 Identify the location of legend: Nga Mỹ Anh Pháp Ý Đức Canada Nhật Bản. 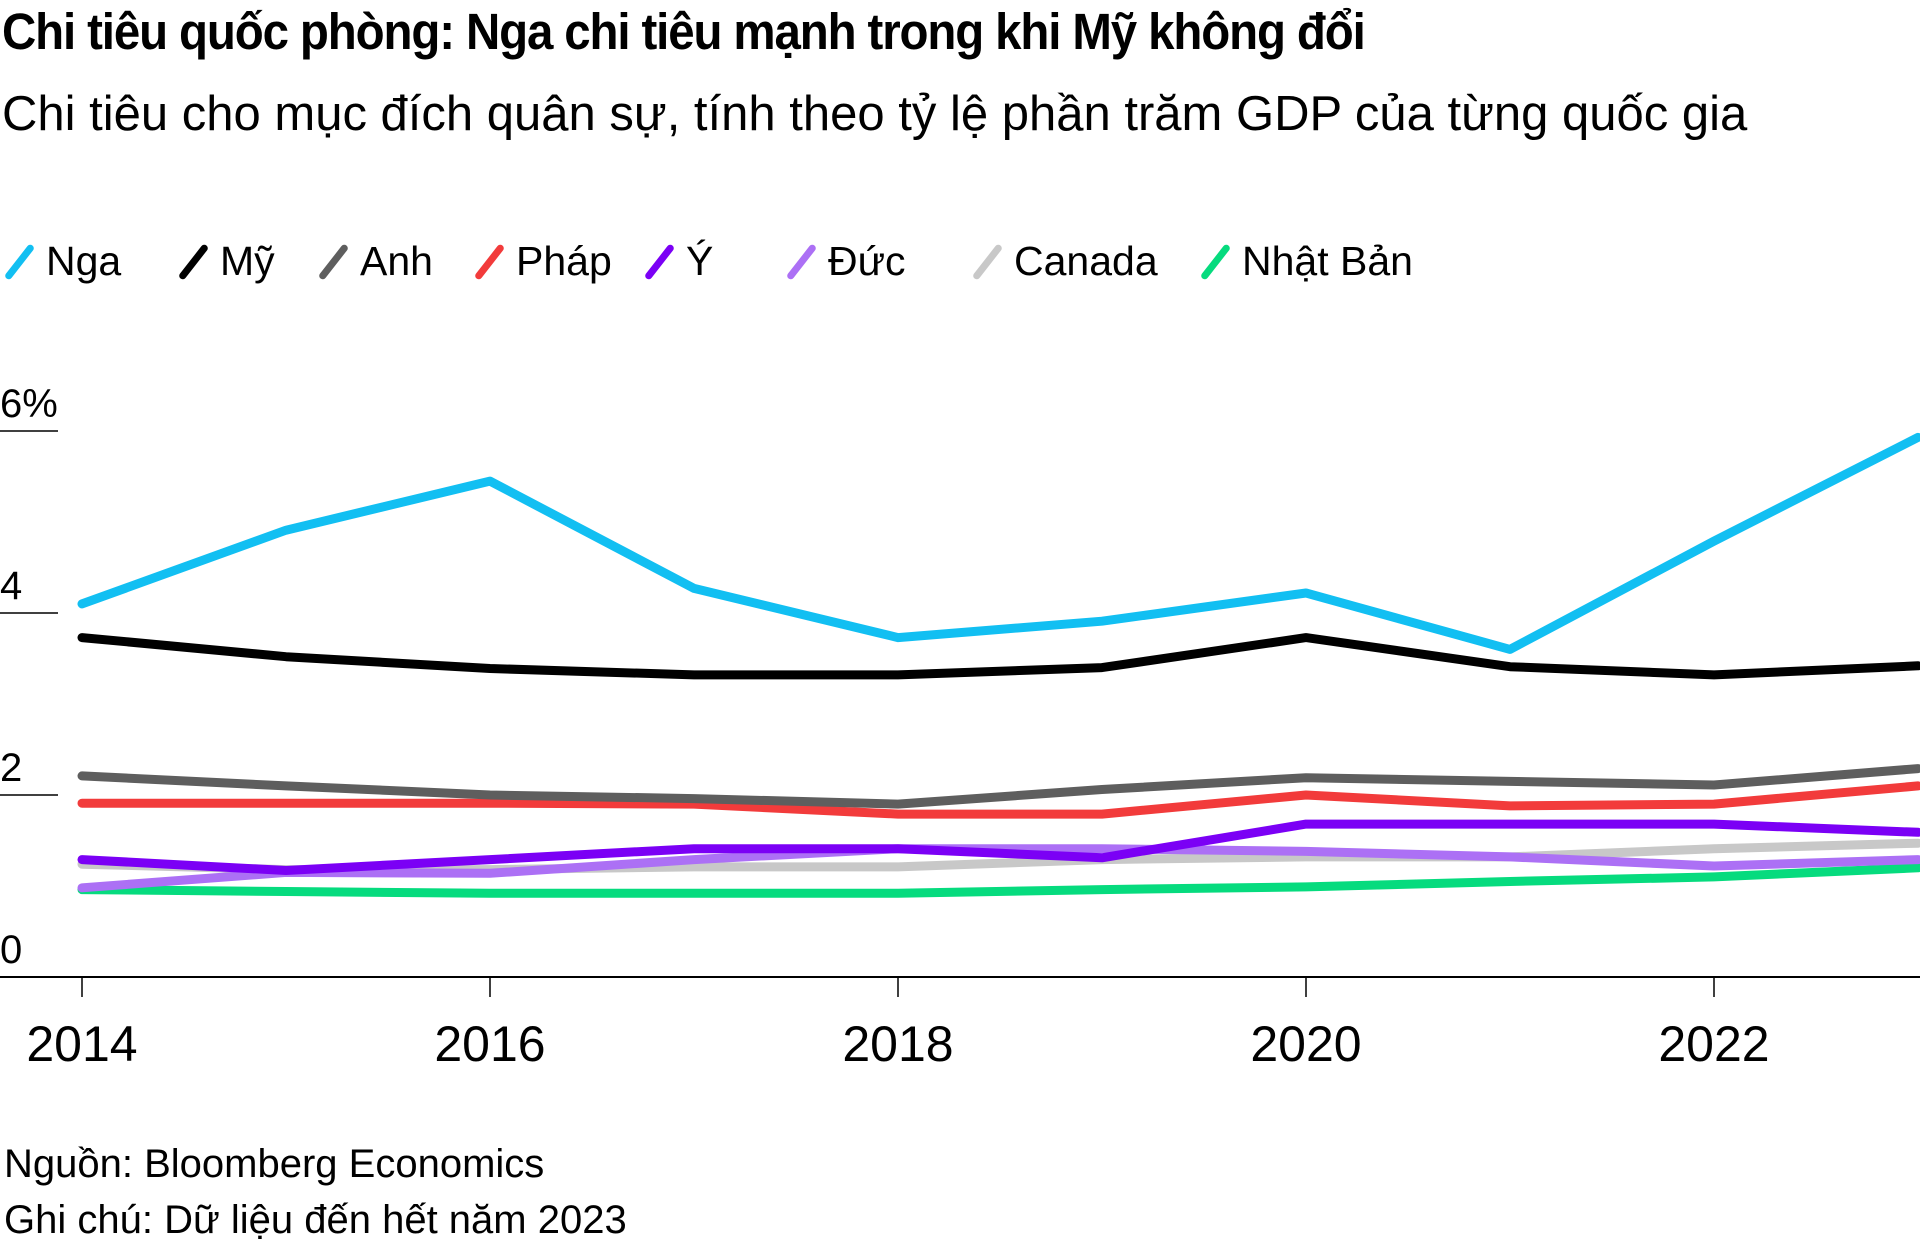
(960, 261).